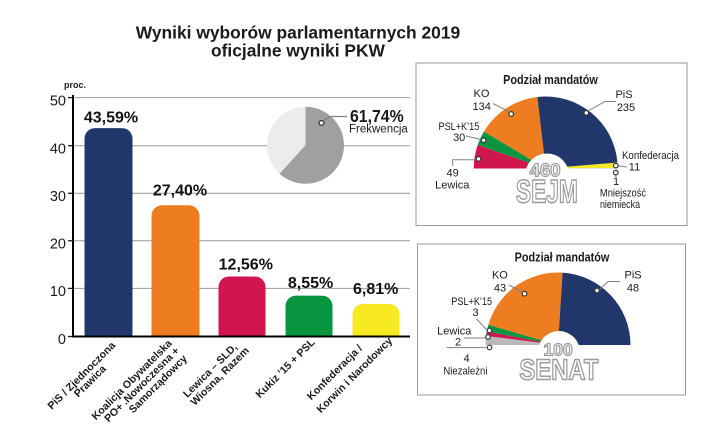 This screenshot has height=443, width=720. Describe the element at coordinates (180, 191) in the screenshot. I see `svg-text: 27,40%` at that location.